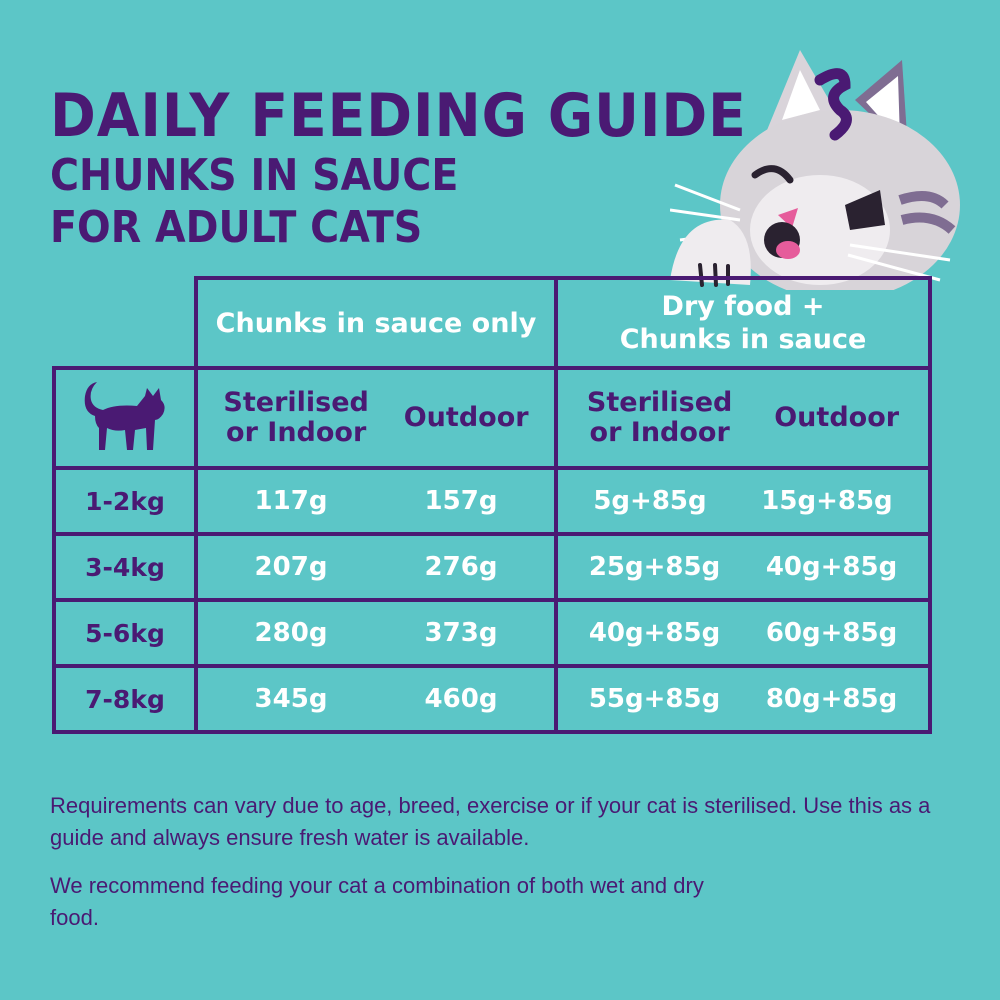 The width and height of the screenshot is (1000, 1000). What do you see at coordinates (827, 501) in the screenshot?
I see `value-outdoor: 15g+85g` at bounding box center [827, 501].